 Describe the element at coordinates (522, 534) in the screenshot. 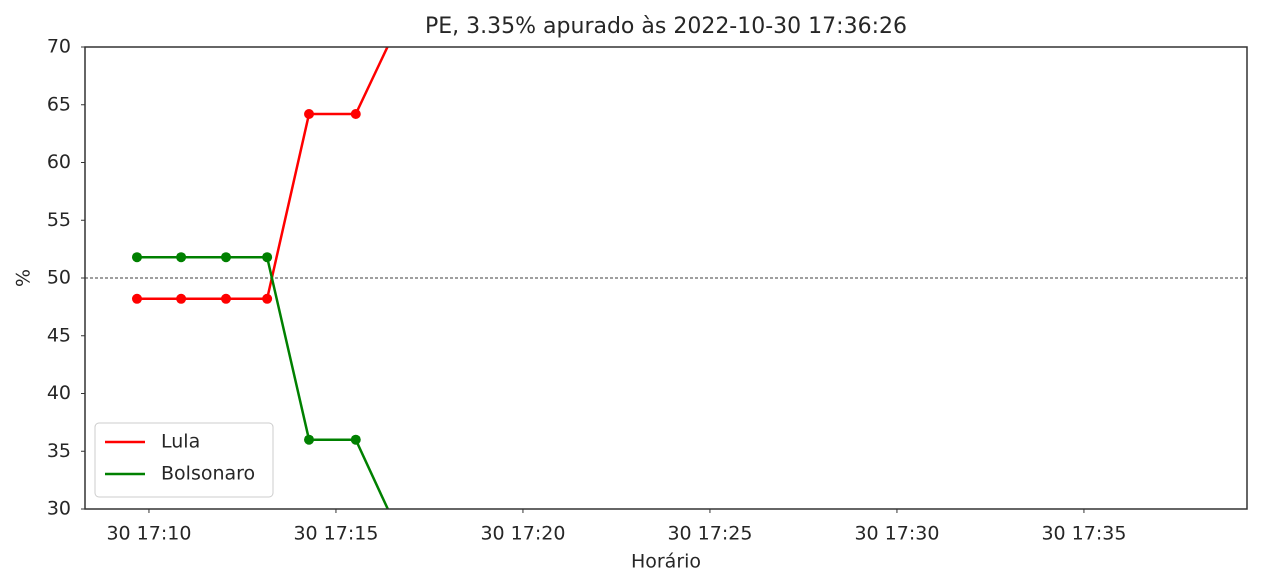

I see `x-tick-label: 30 17:20` at that location.